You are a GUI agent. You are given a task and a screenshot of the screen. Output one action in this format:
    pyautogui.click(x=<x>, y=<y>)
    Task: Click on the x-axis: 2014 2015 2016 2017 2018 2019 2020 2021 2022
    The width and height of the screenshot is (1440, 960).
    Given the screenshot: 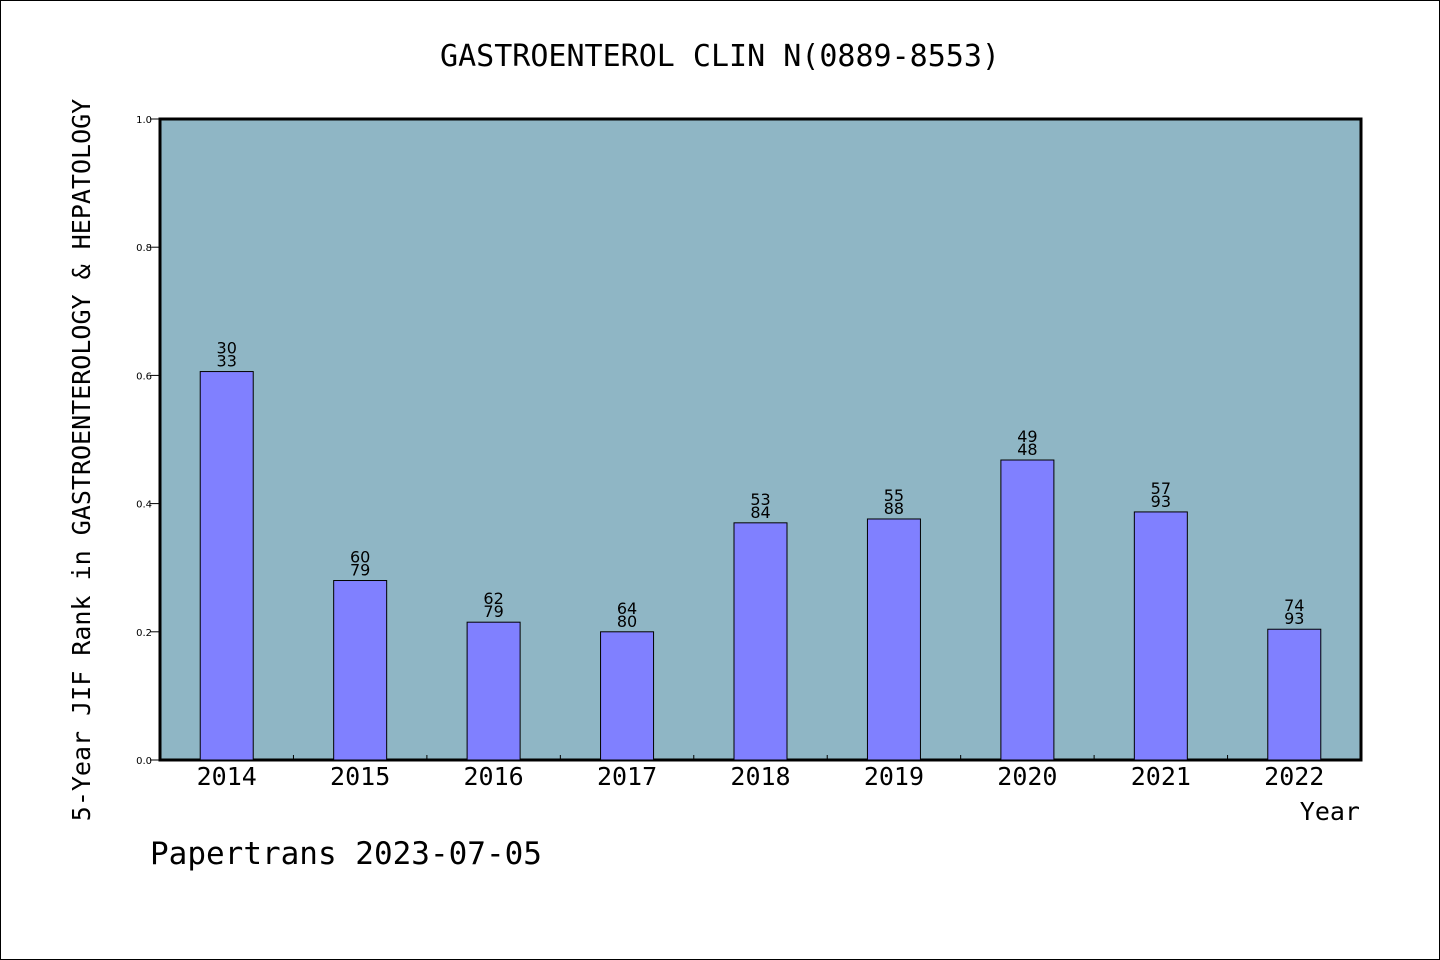 What is the action you would take?
    pyautogui.click(x=760, y=773)
    